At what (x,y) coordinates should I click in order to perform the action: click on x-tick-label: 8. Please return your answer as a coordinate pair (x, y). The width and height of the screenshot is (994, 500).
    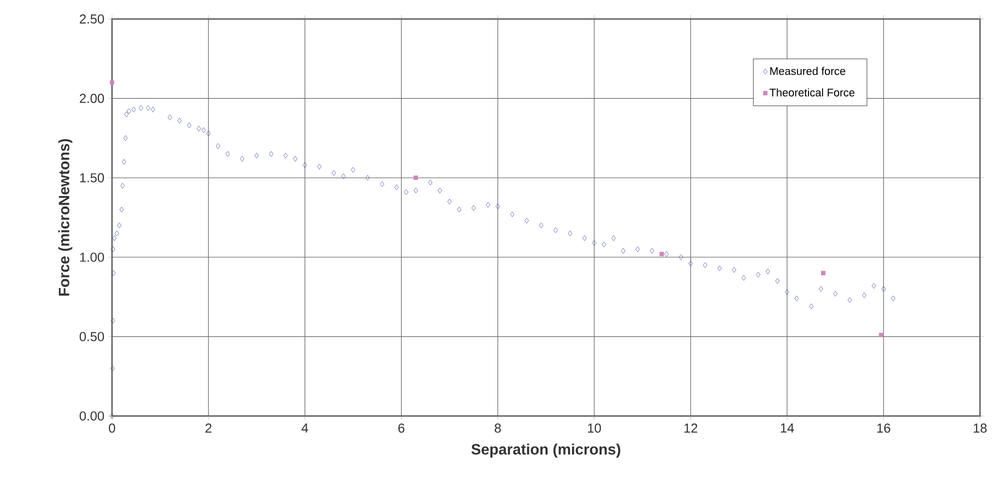
    Looking at the image, I should click on (497, 428).